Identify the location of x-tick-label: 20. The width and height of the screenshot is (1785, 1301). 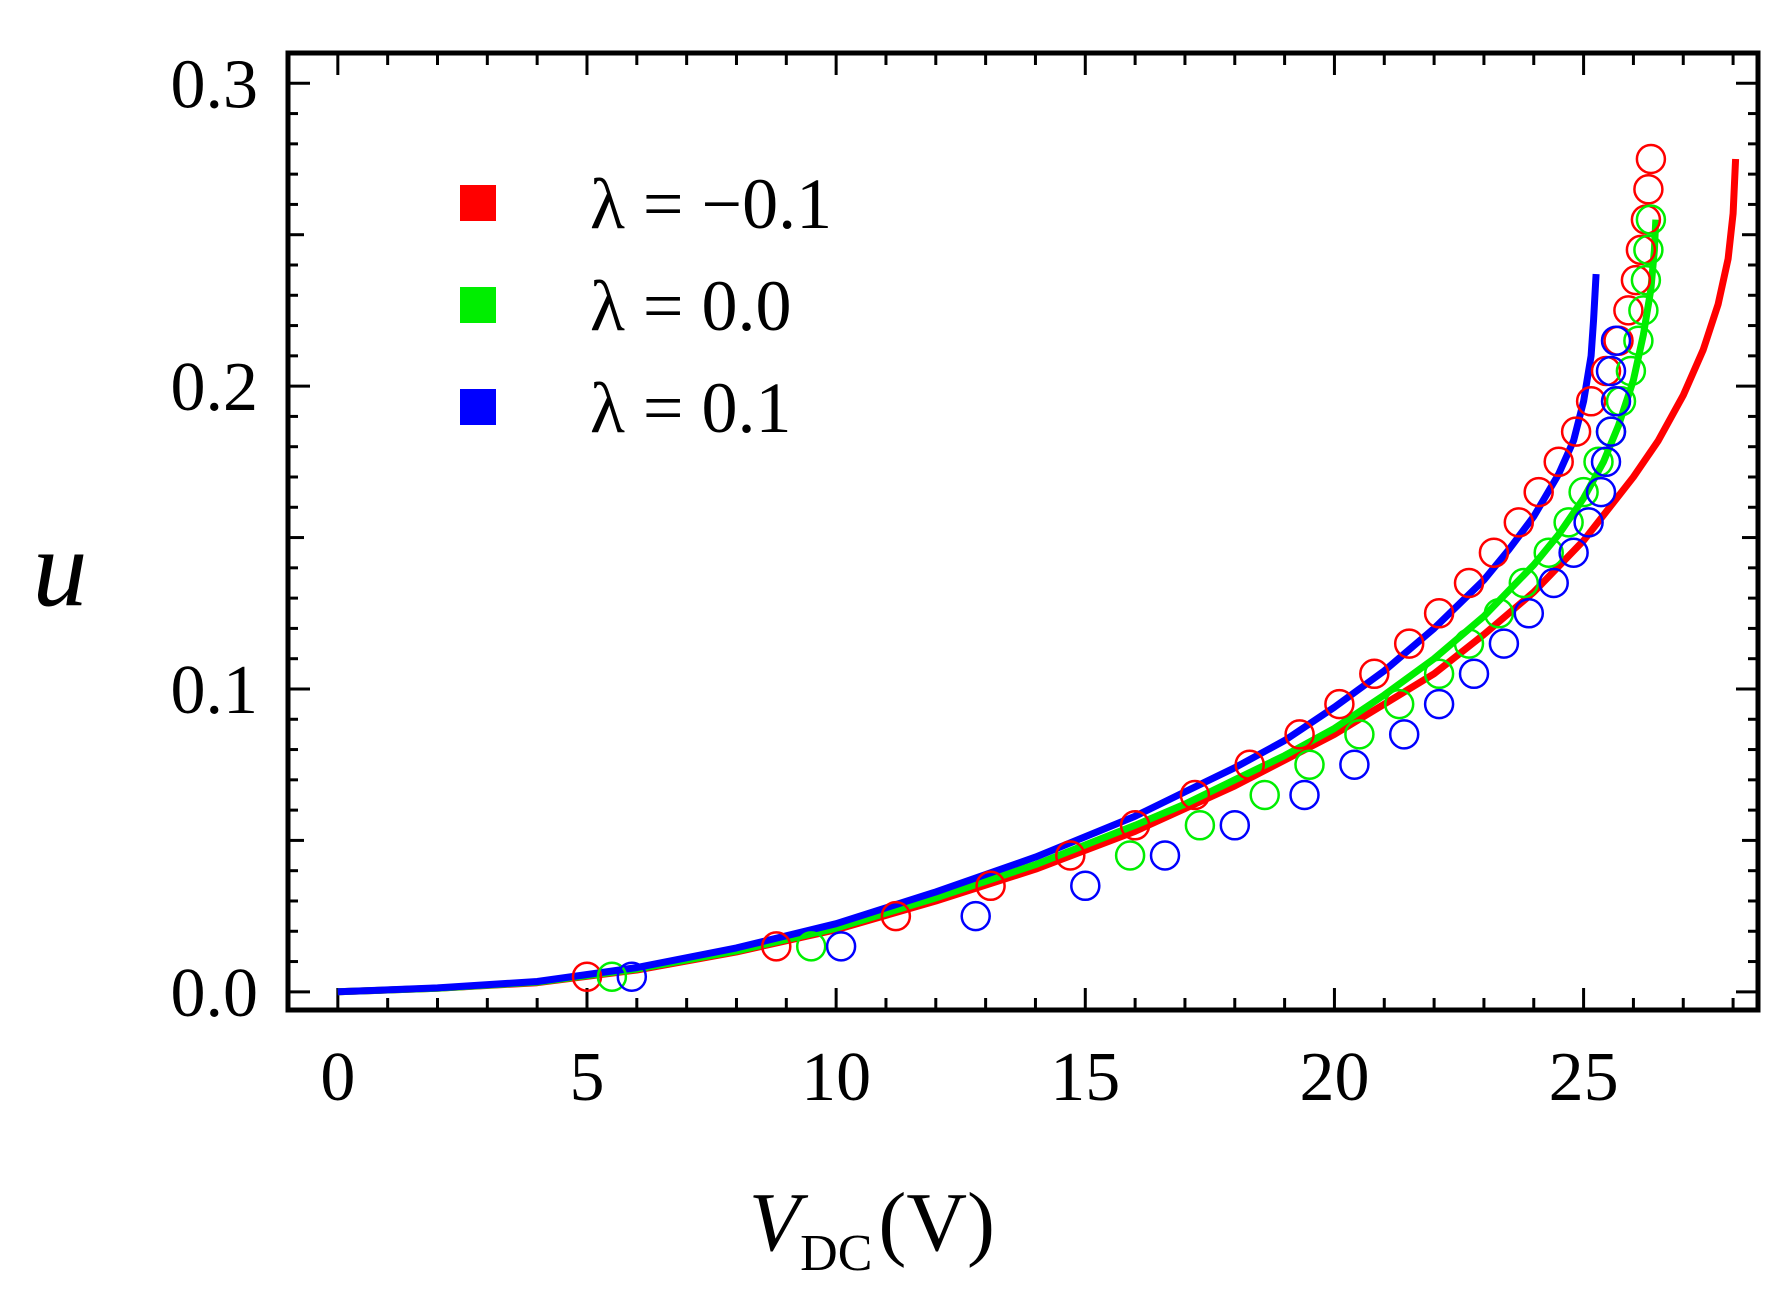
(1334, 1077).